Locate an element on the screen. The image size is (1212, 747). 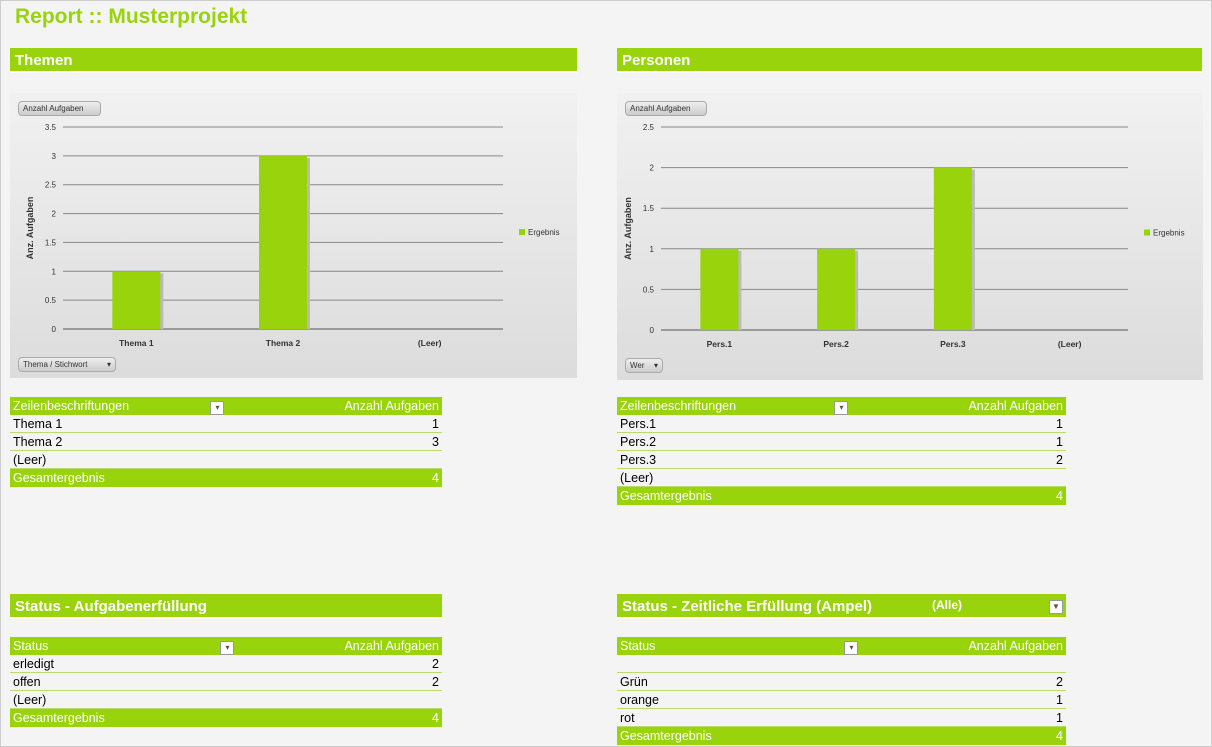
row-label: offen is located at coordinates (27, 682).